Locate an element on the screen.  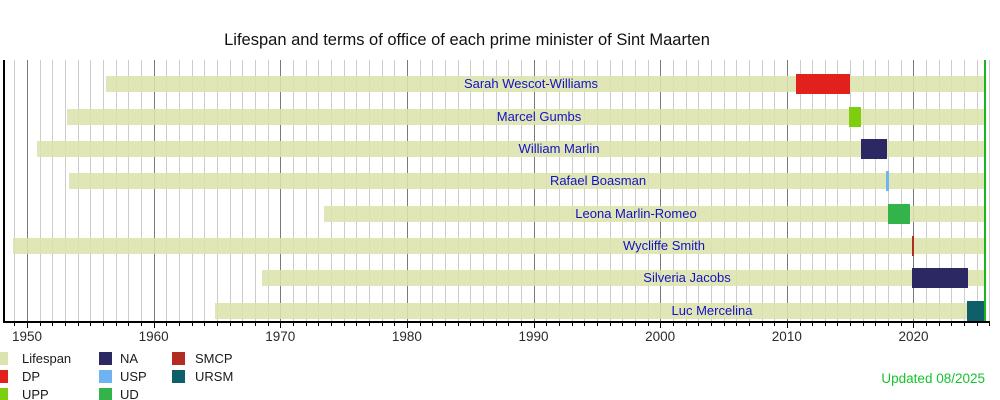
pm-name-label: Luc Mercelina is located at coordinates (712, 310).